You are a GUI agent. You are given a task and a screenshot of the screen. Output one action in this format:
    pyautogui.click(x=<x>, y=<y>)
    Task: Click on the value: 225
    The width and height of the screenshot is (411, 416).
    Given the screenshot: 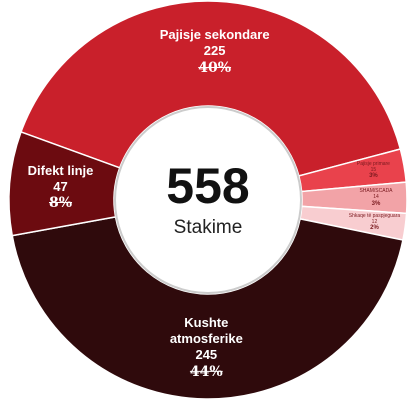 What is the action you would take?
    pyautogui.click(x=214, y=51)
    